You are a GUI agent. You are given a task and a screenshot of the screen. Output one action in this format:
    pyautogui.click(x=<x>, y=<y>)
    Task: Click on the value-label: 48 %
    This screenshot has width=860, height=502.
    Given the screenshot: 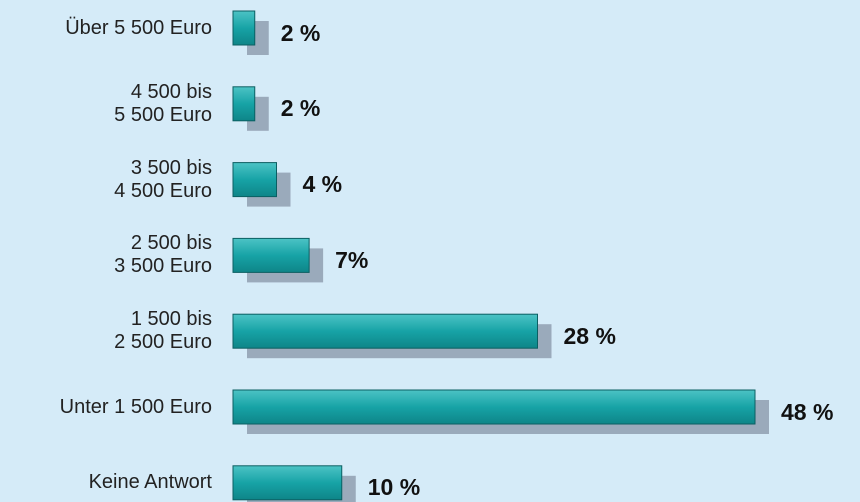 What is the action you would take?
    pyautogui.click(x=807, y=411)
    